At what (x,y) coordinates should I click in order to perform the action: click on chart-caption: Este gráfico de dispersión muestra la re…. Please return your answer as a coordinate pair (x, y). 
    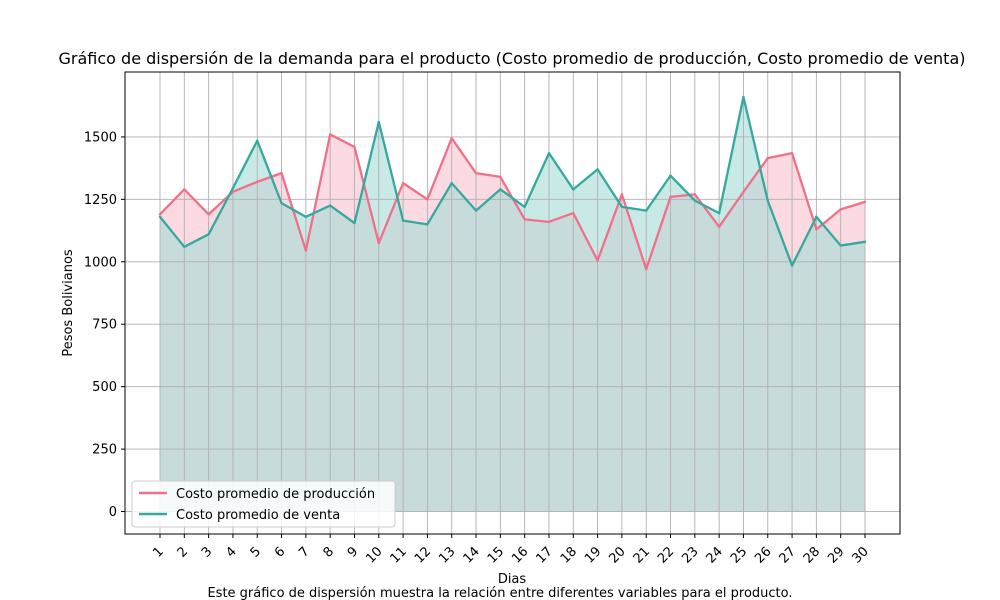
    Looking at the image, I should click on (499, 593).